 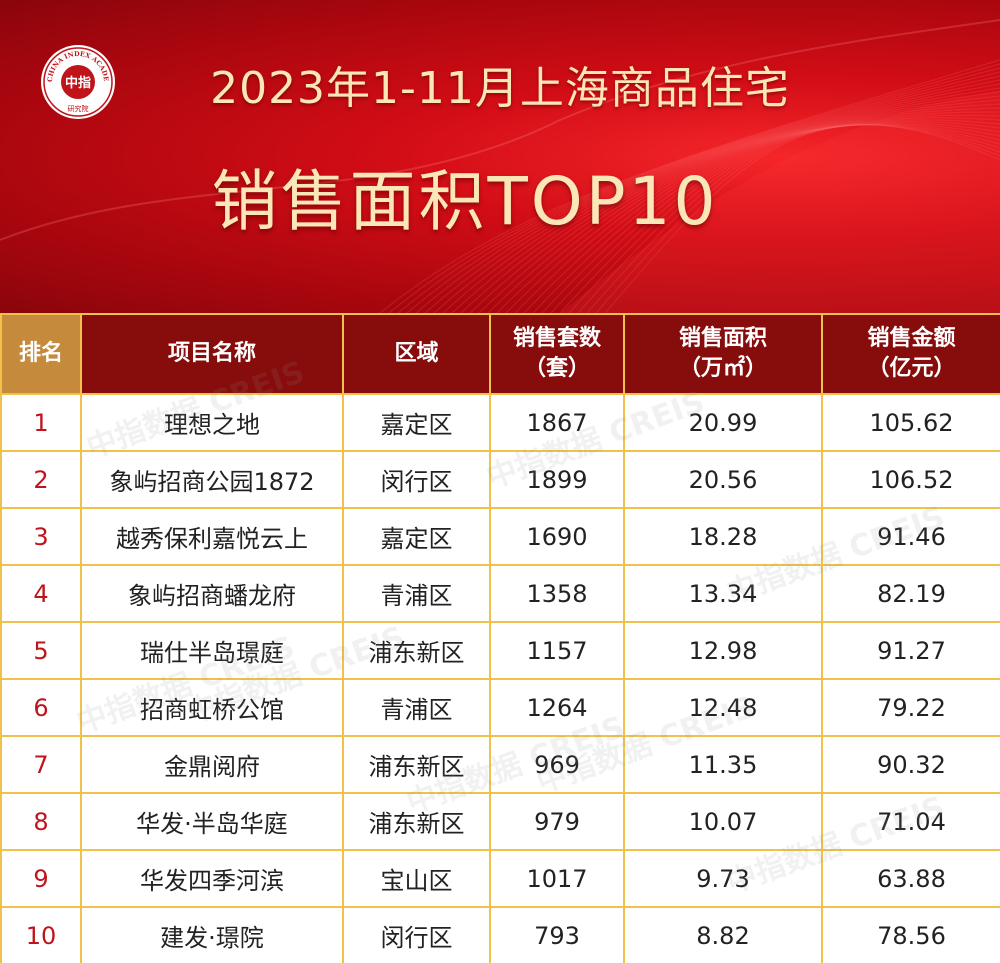 I want to click on header-sales-area: 销售面积 （万㎡）, so click(x=723, y=354).